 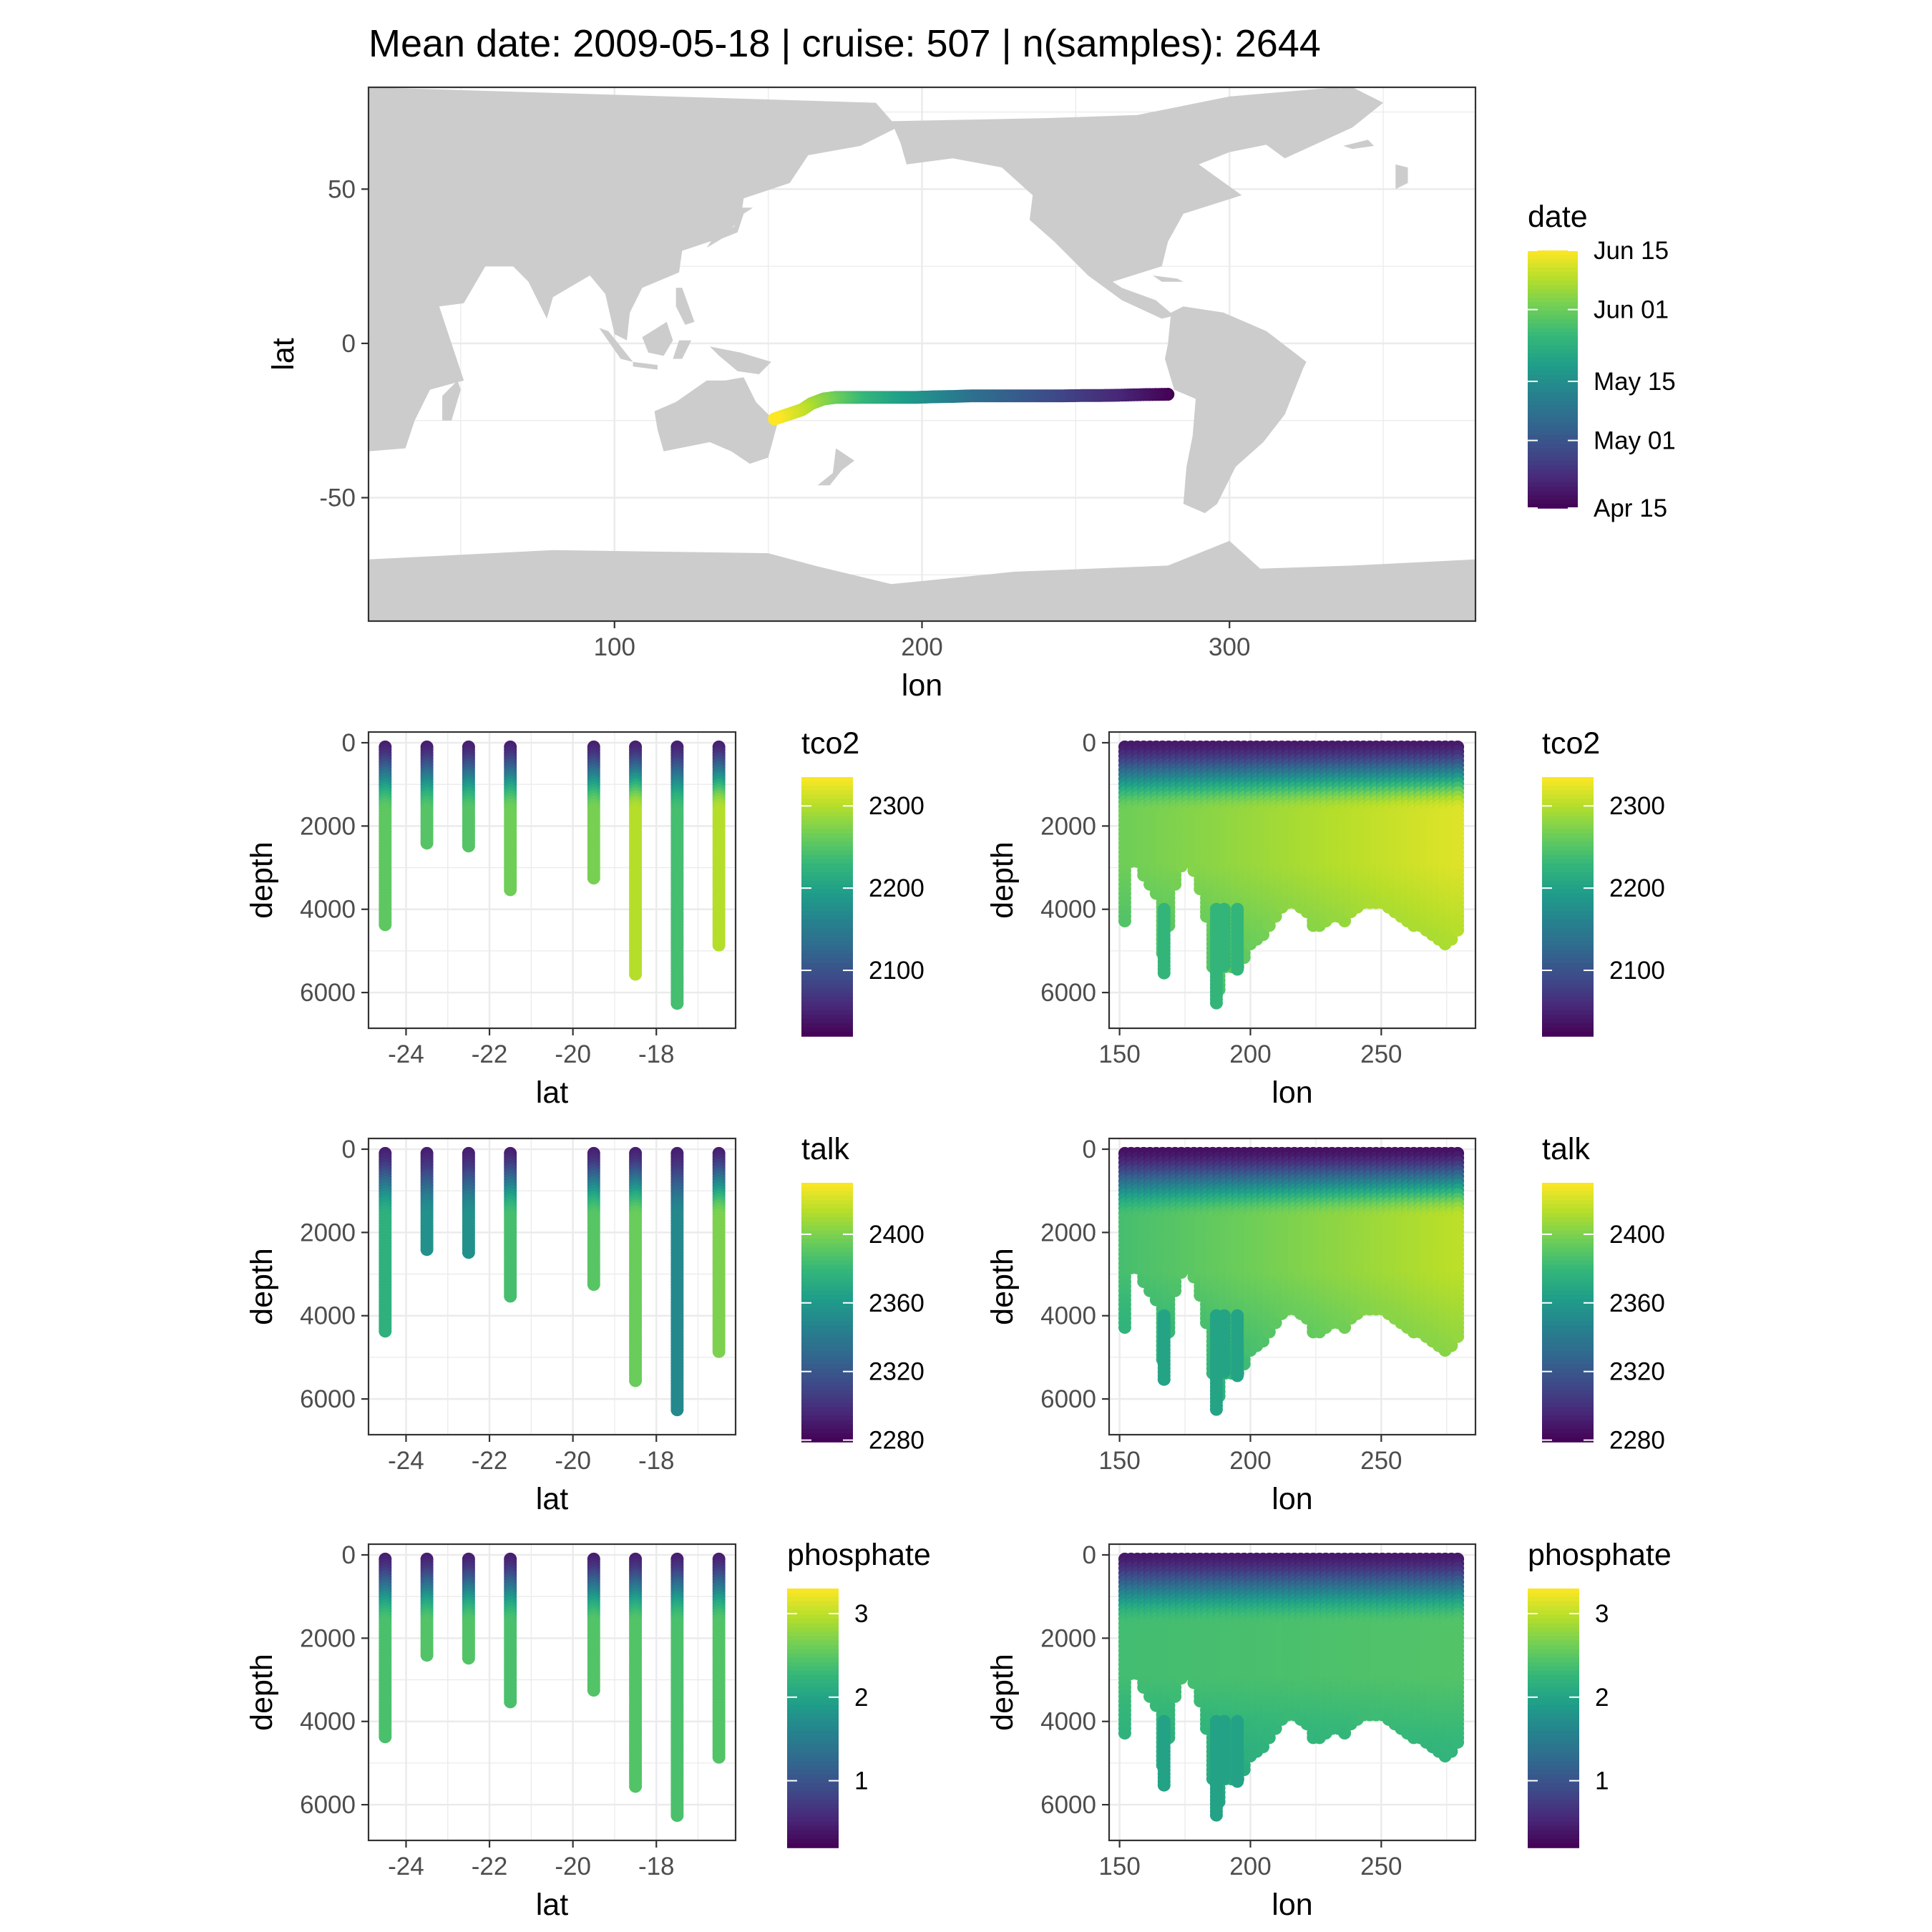 I want to click on talk-lat-x-tick-label: -18, so click(x=656, y=1461).